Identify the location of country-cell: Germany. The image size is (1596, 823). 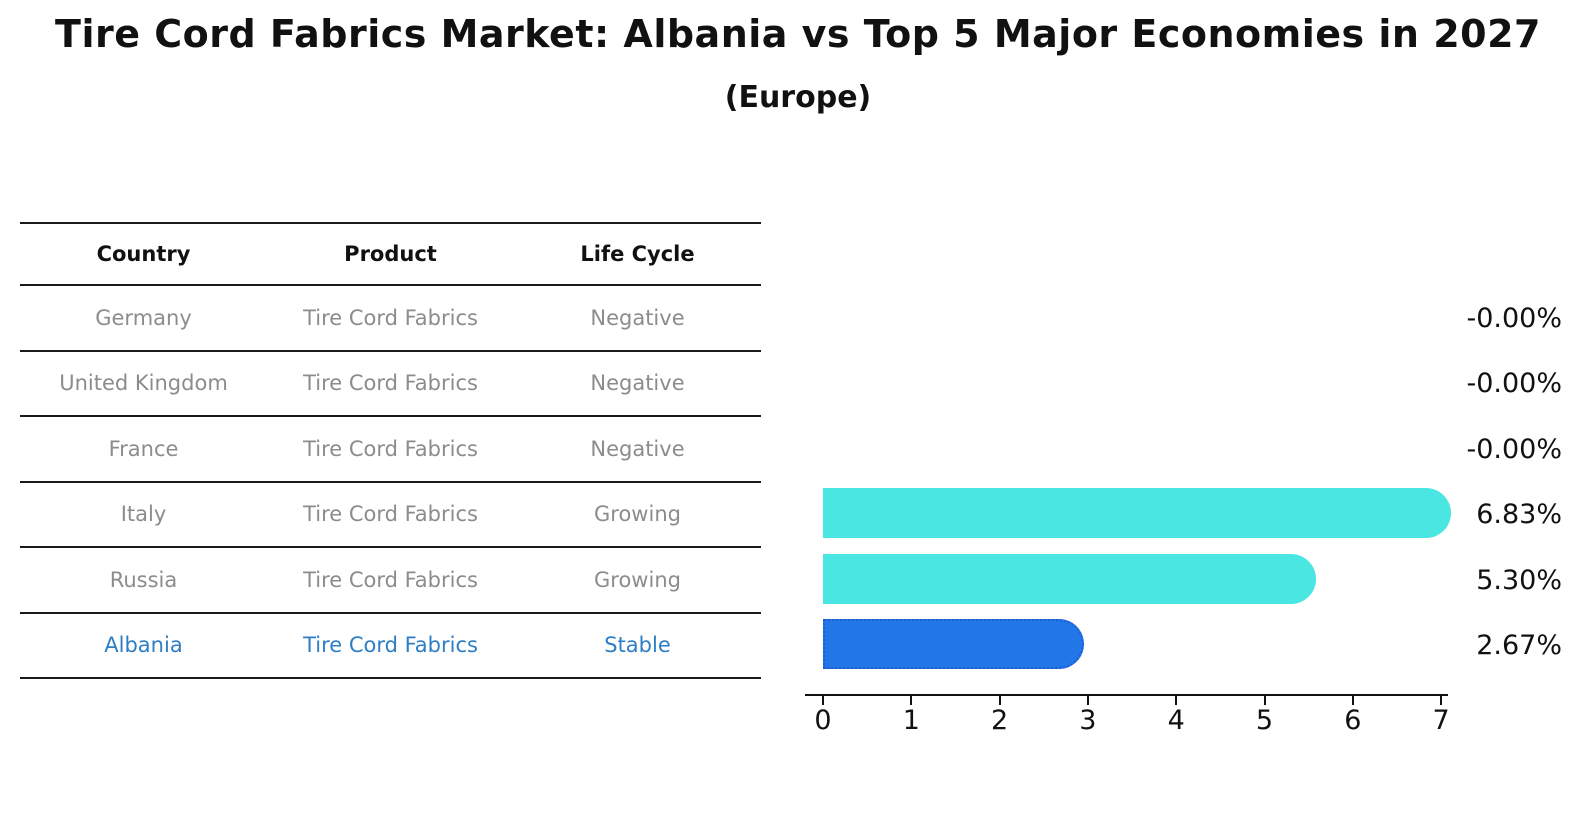
(143, 317).